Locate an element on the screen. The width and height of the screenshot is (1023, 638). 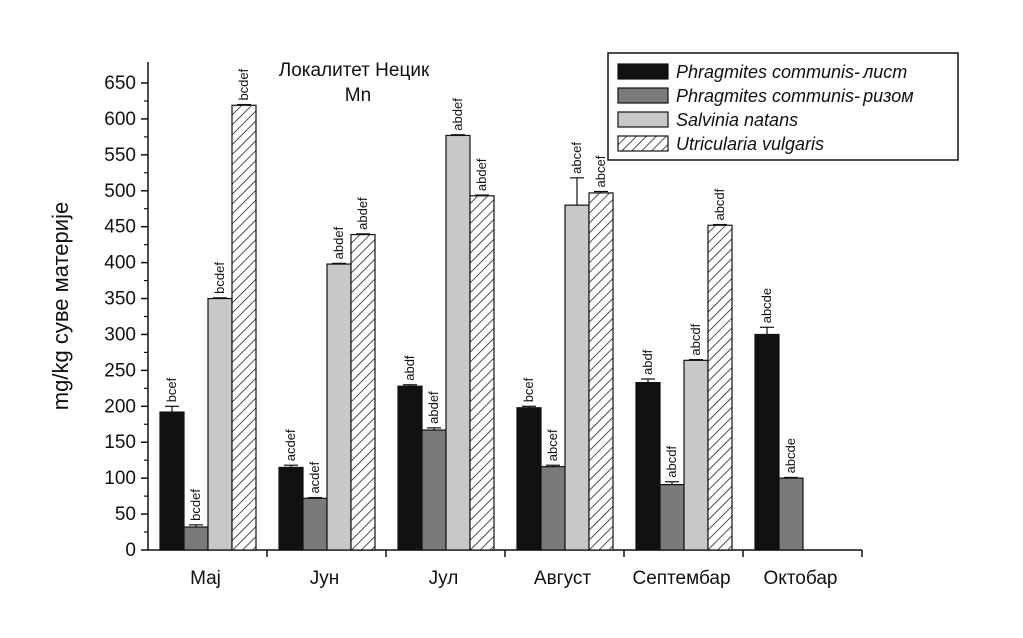
y-tick-label: 250 is located at coordinates (120, 370).